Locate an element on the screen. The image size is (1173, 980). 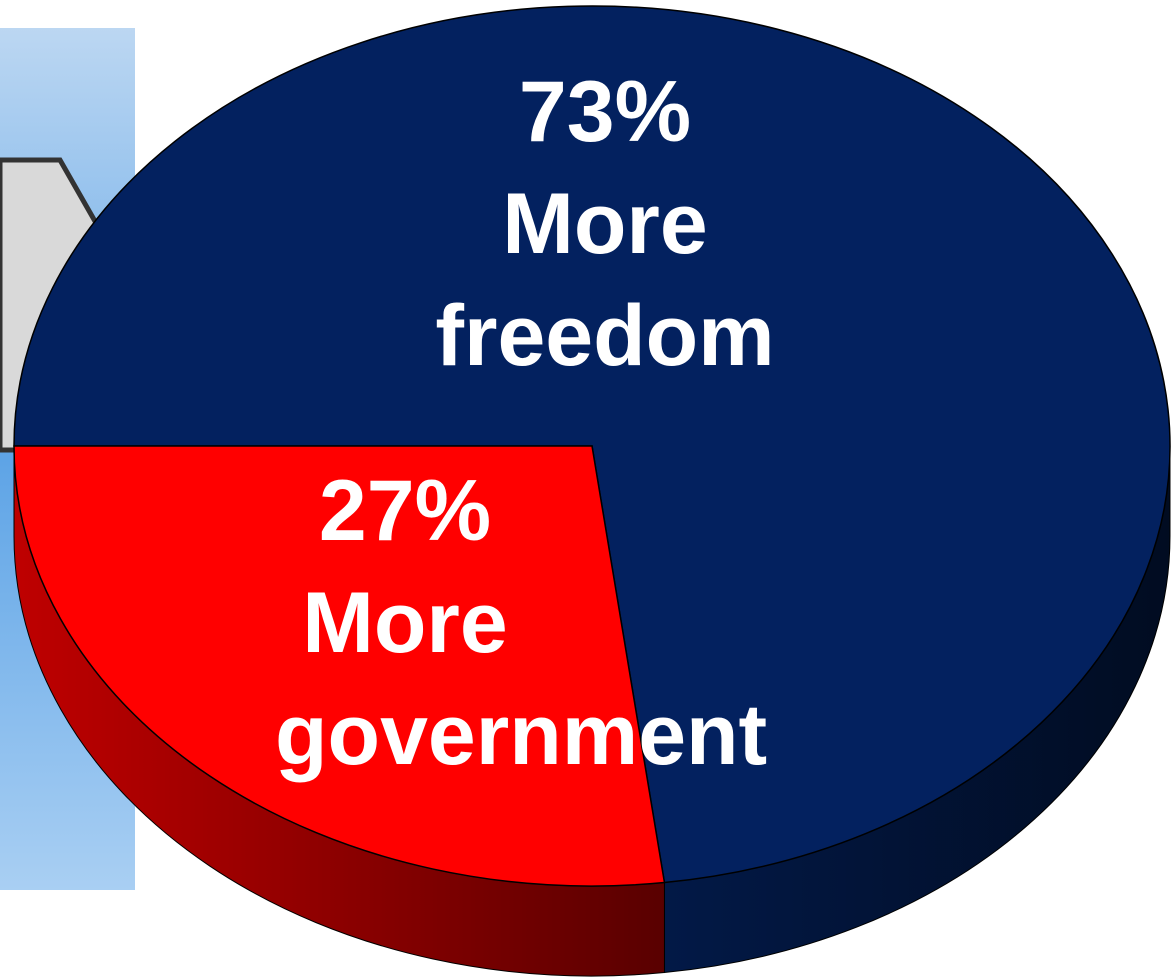
slice-label: 73% More freedom is located at coordinates (605, 224).